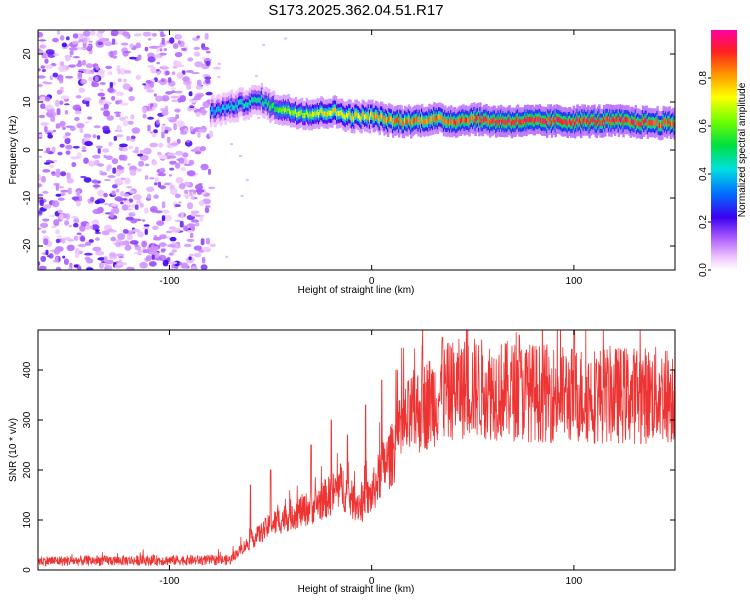 Image resolution: width=750 pixels, height=600 pixels. Describe the element at coordinates (356, 290) in the screenshot. I see `spectrogram-x-label: Height of straight line (km)` at that location.